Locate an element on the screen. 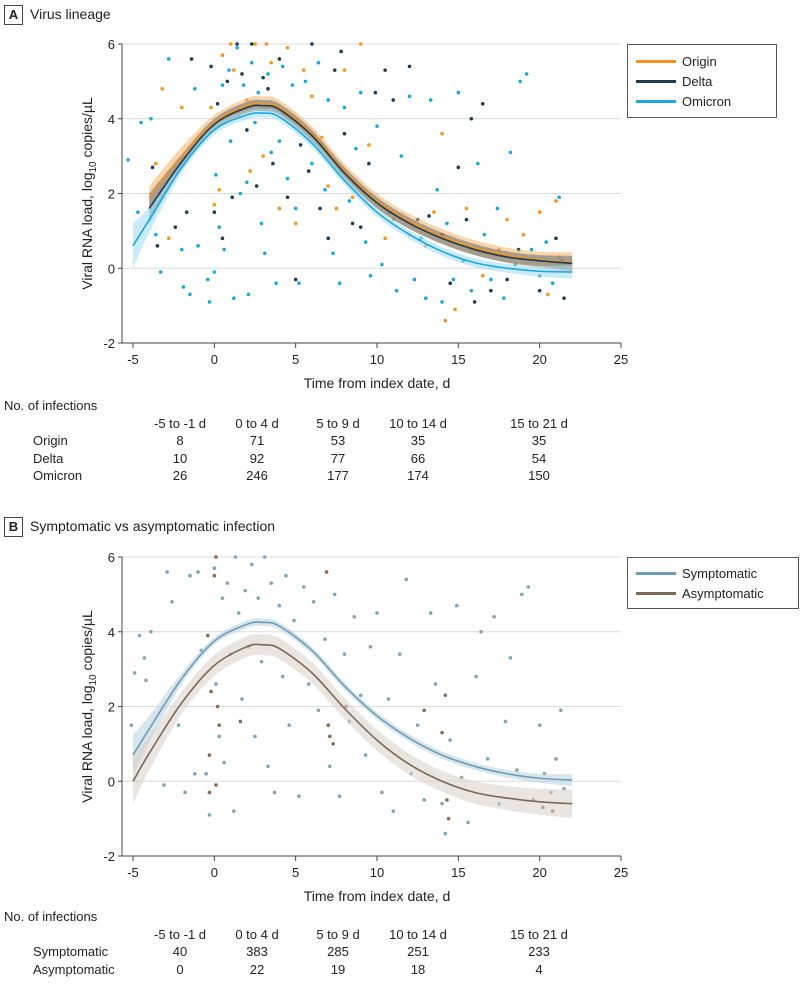  table-cell: 4 is located at coordinates (539, 969).